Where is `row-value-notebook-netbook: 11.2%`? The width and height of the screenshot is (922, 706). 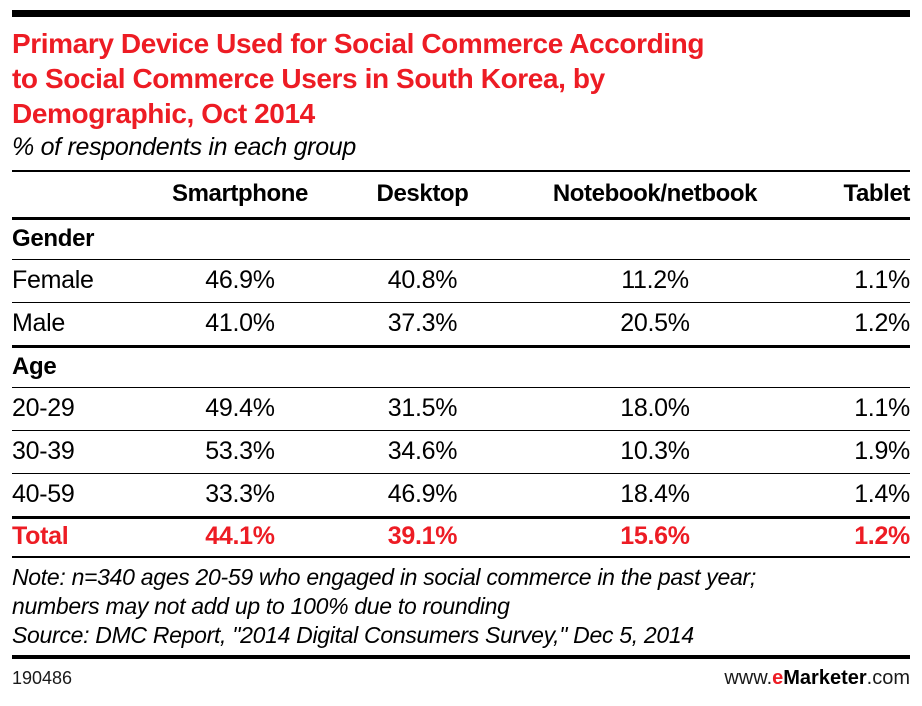 row-value-notebook-netbook: 11.2% is located at coordinates (655, 280).